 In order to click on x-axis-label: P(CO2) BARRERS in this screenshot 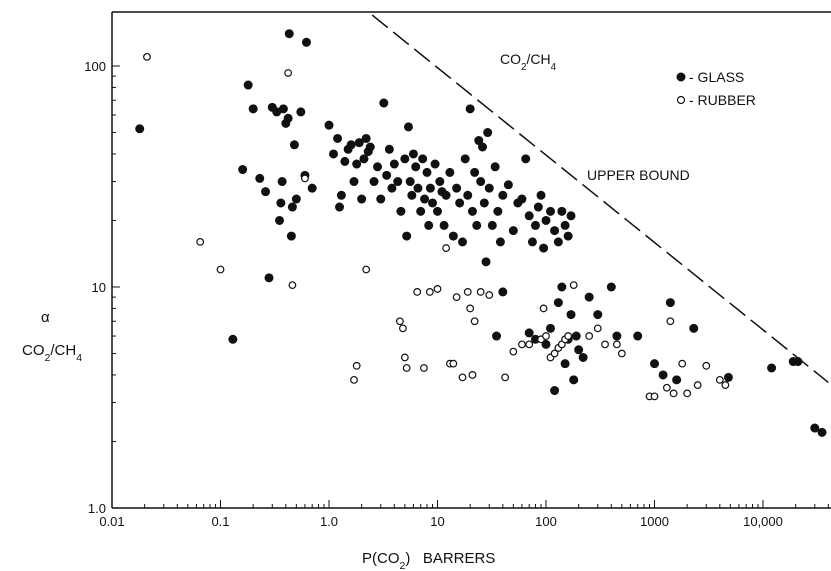, I will do `click(428, 560)`.